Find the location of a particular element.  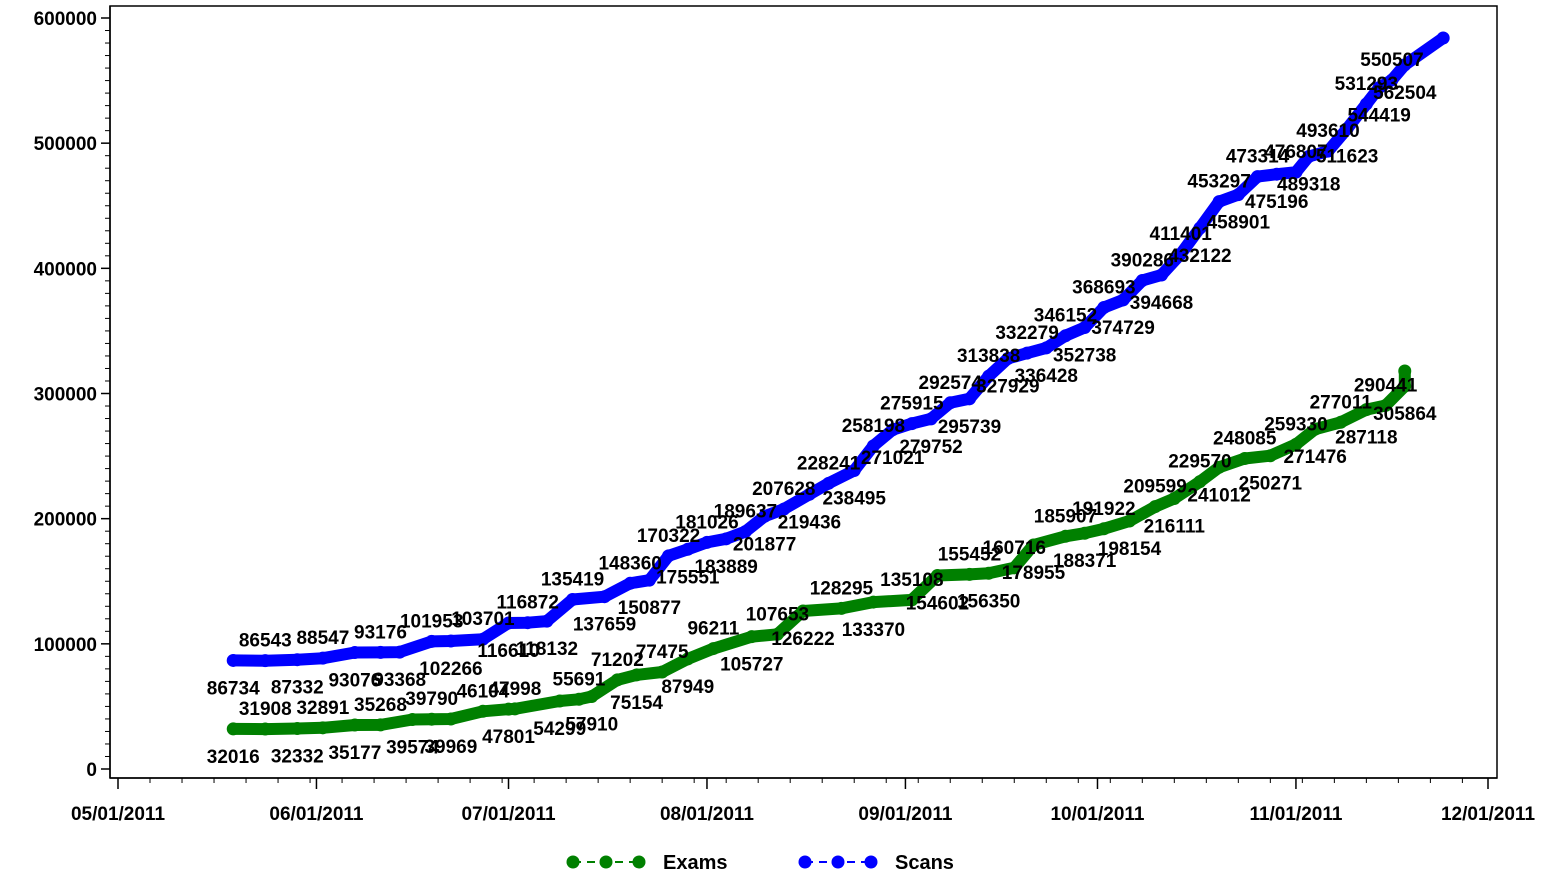

exams-data-label: 305864 is located at coordinates (1405, 414).